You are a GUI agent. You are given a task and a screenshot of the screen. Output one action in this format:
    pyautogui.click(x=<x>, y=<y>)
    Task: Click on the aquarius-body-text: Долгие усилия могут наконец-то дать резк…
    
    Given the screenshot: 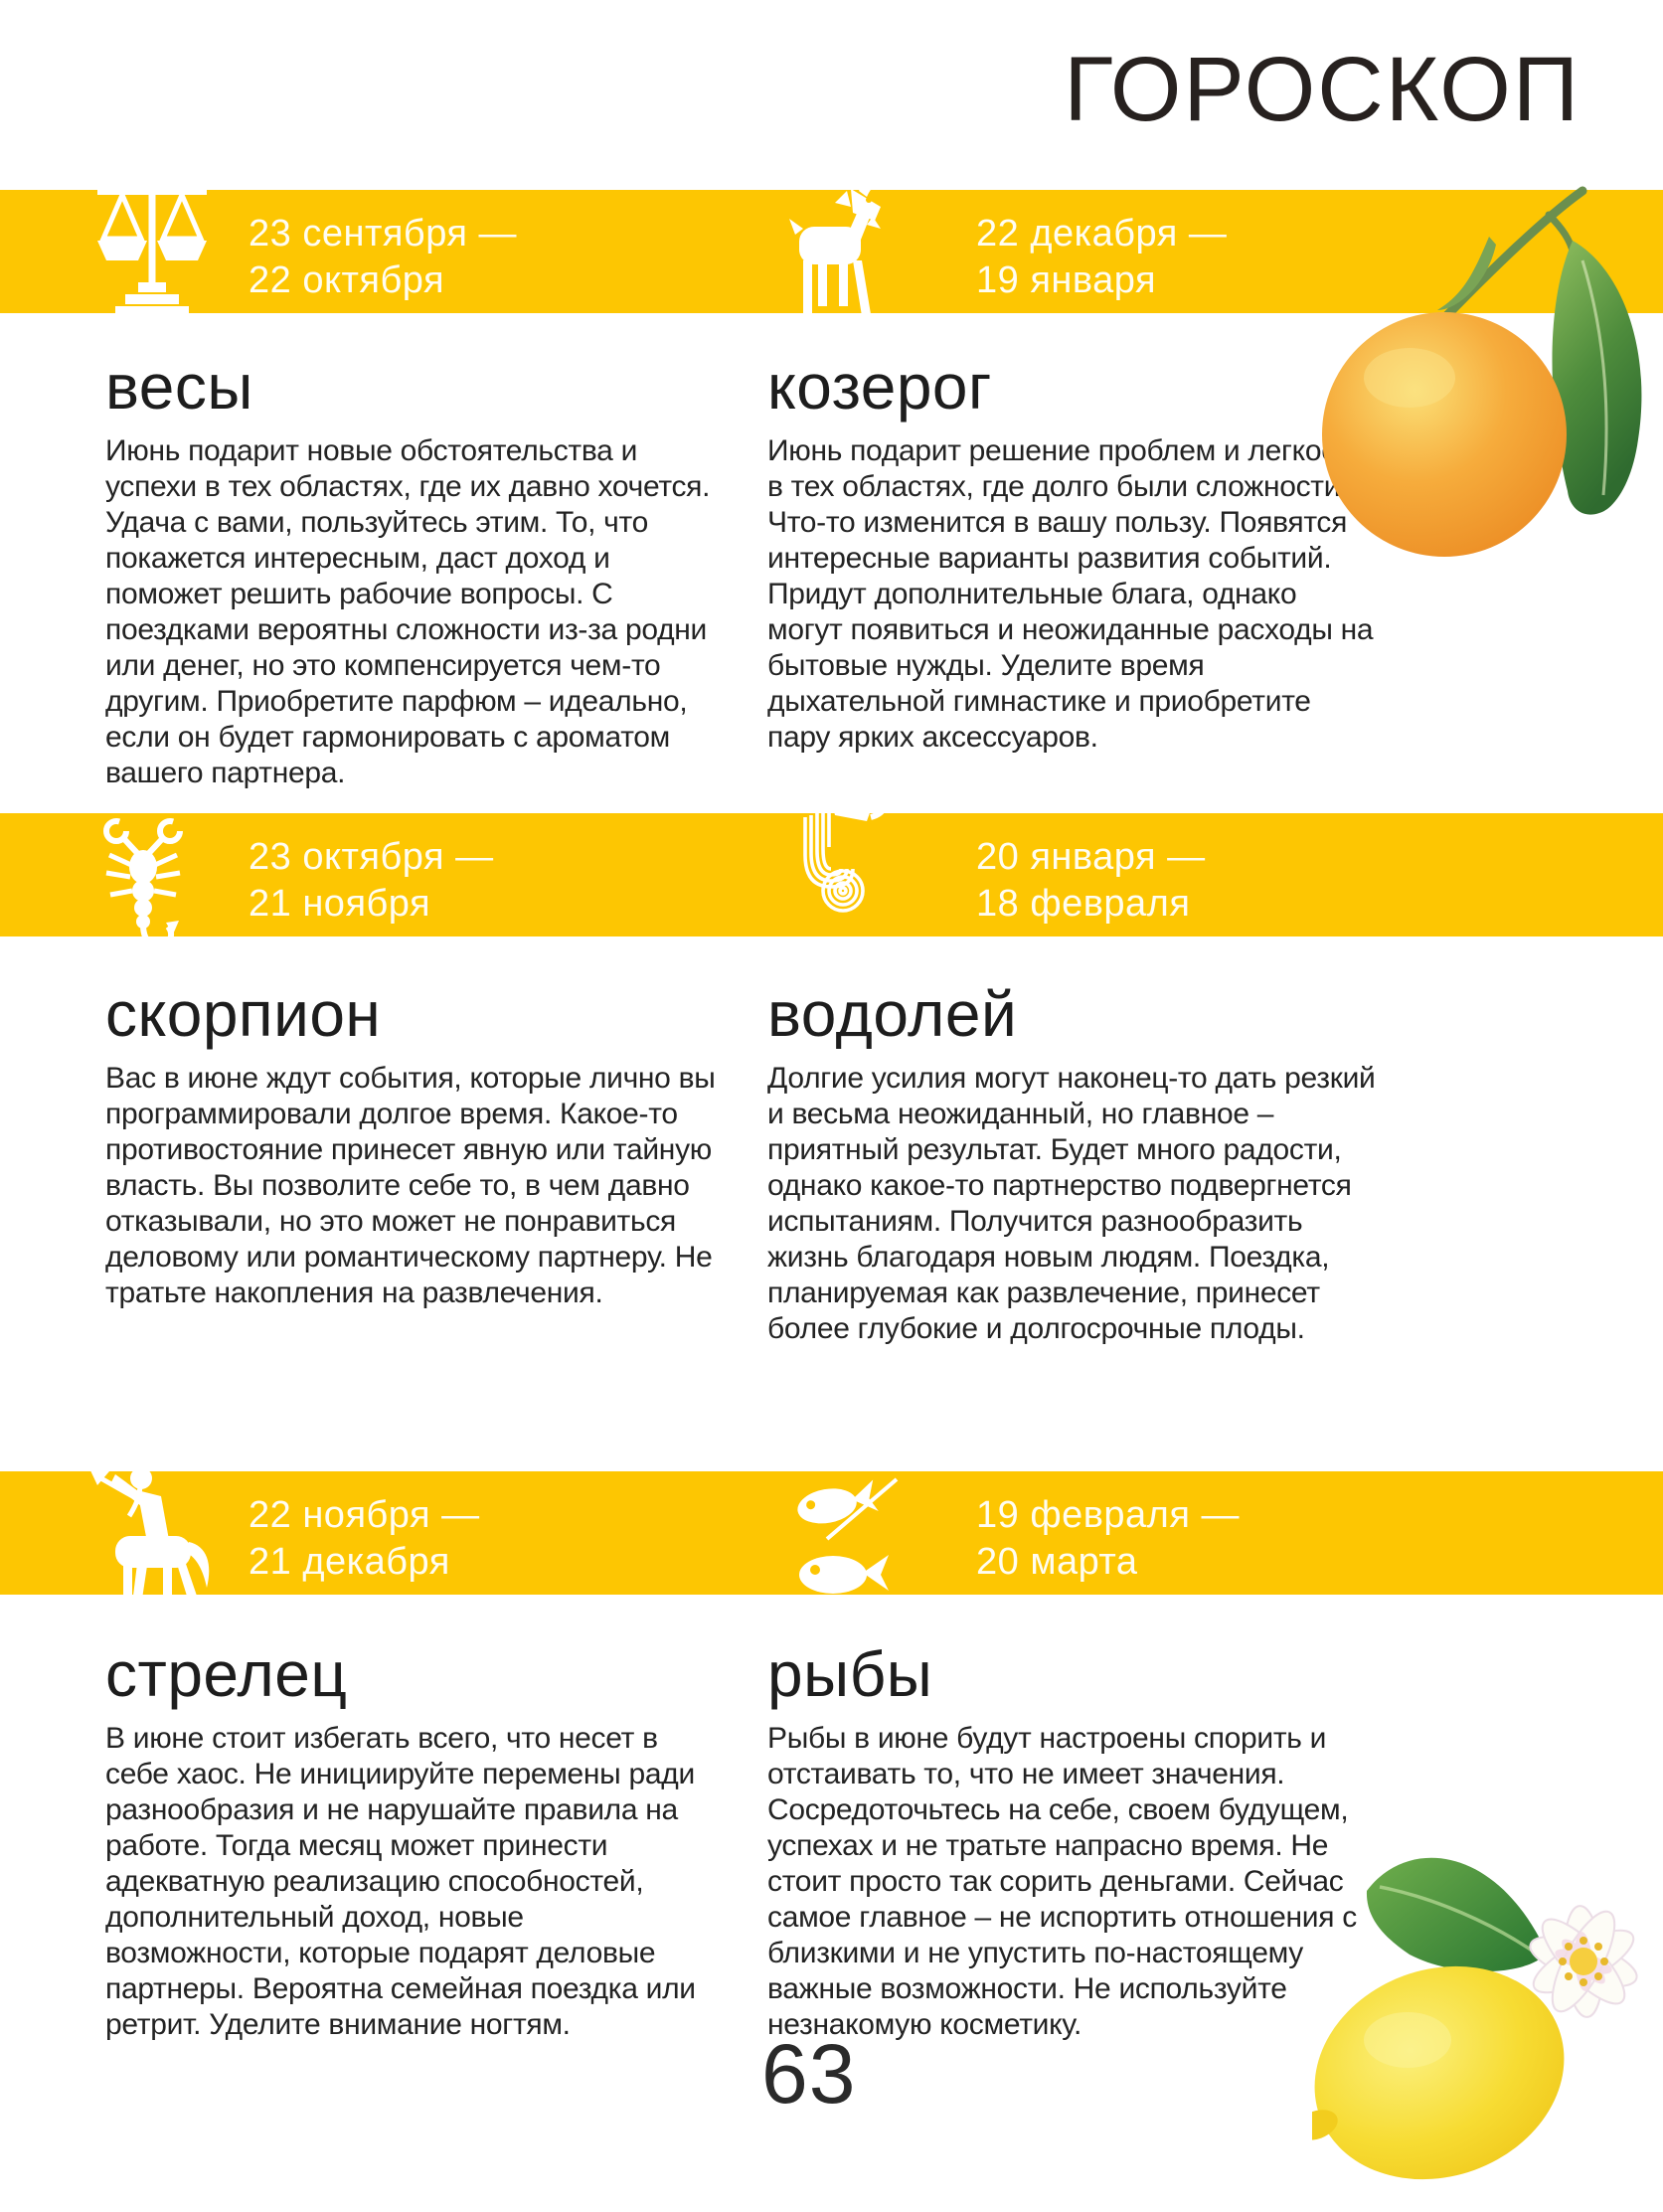 What is the action you would take?
    pyautogui.click(x=1072, y=1203)
    